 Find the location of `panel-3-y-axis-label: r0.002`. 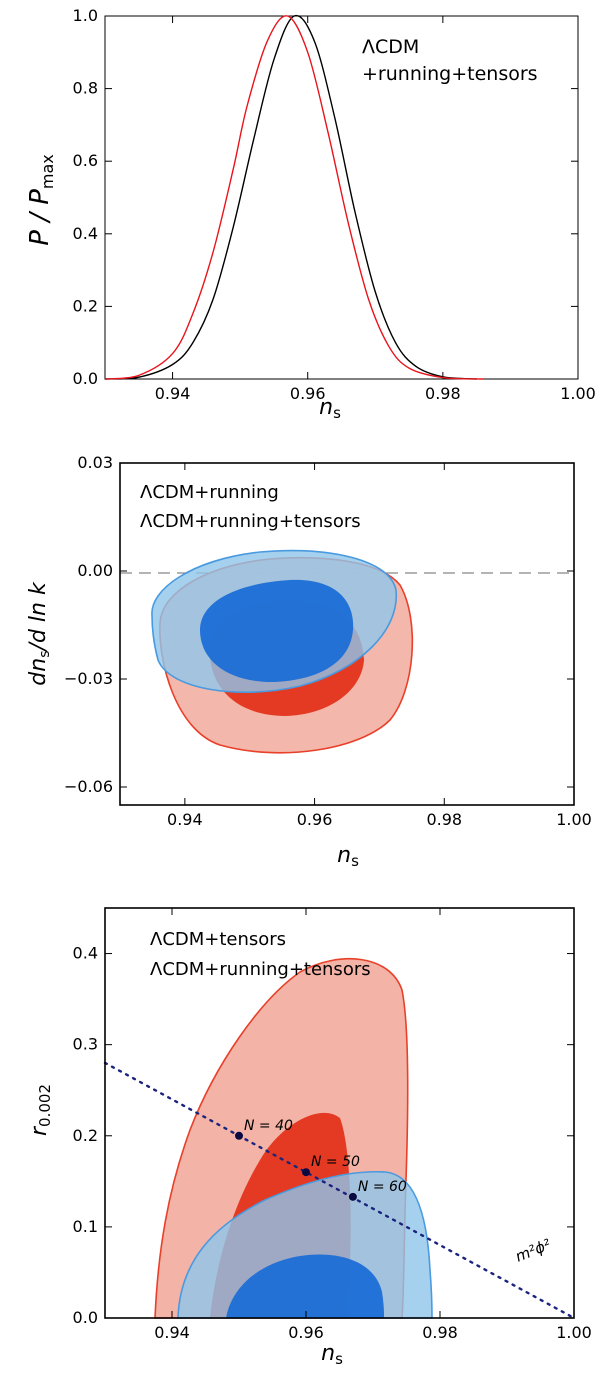

panel-3-y-axis-label: r0.002 is located at coordinates (40, 1110).